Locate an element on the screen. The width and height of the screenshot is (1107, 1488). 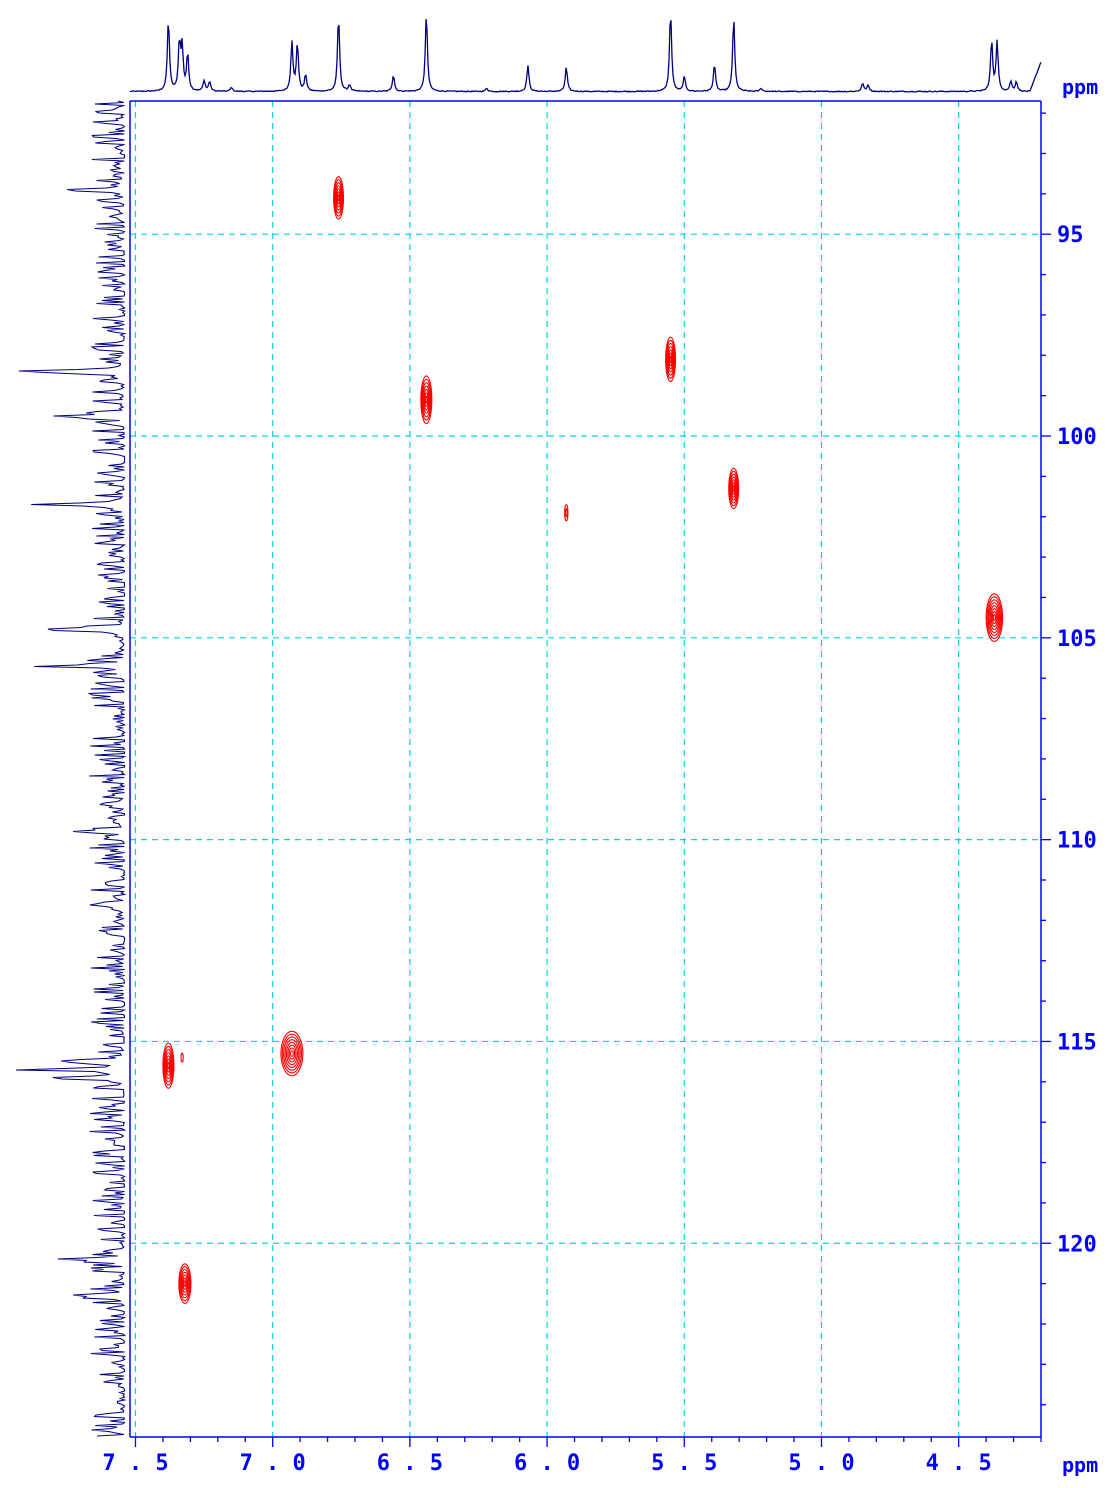
x-tick-label: 5 . 5 is located at coordinates (684, 1463).